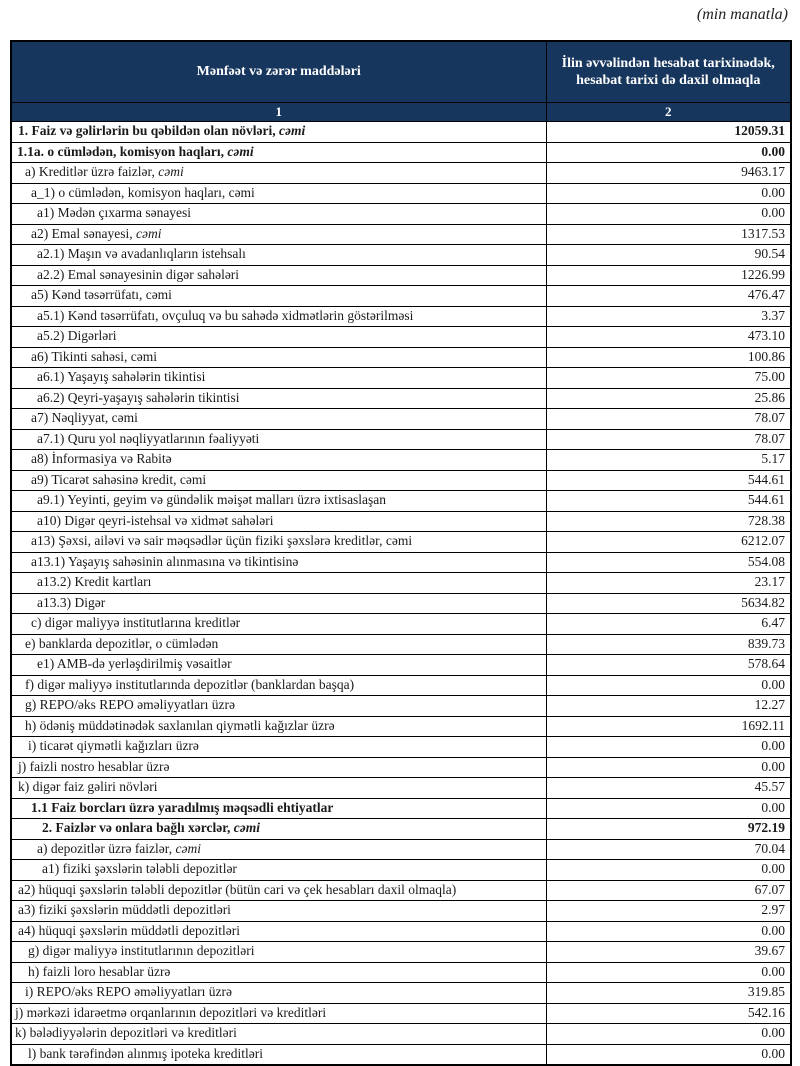 The width and height of the screenshot is (800, 1066). I want to click on table-row: a) depozitlər üzrə faizlər, cəmi 70.04, so click(401, 849).